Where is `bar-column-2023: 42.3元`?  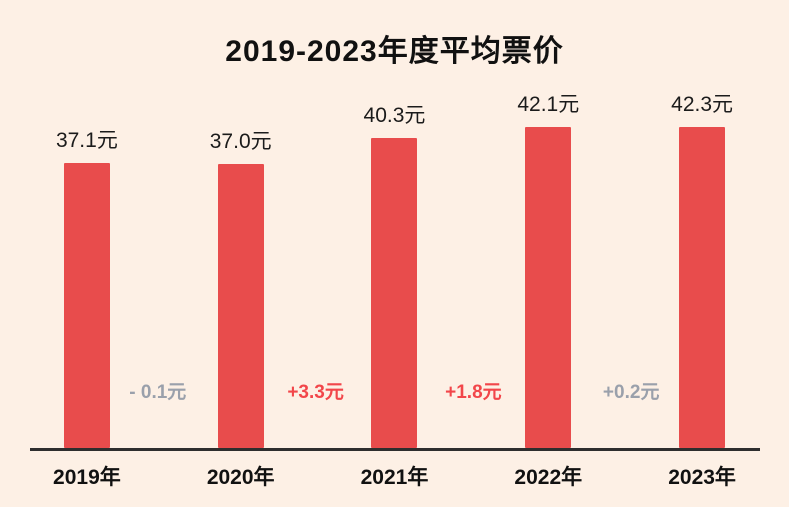 bar-column-2023: 42.3元 is located at coordinates (702, 268).